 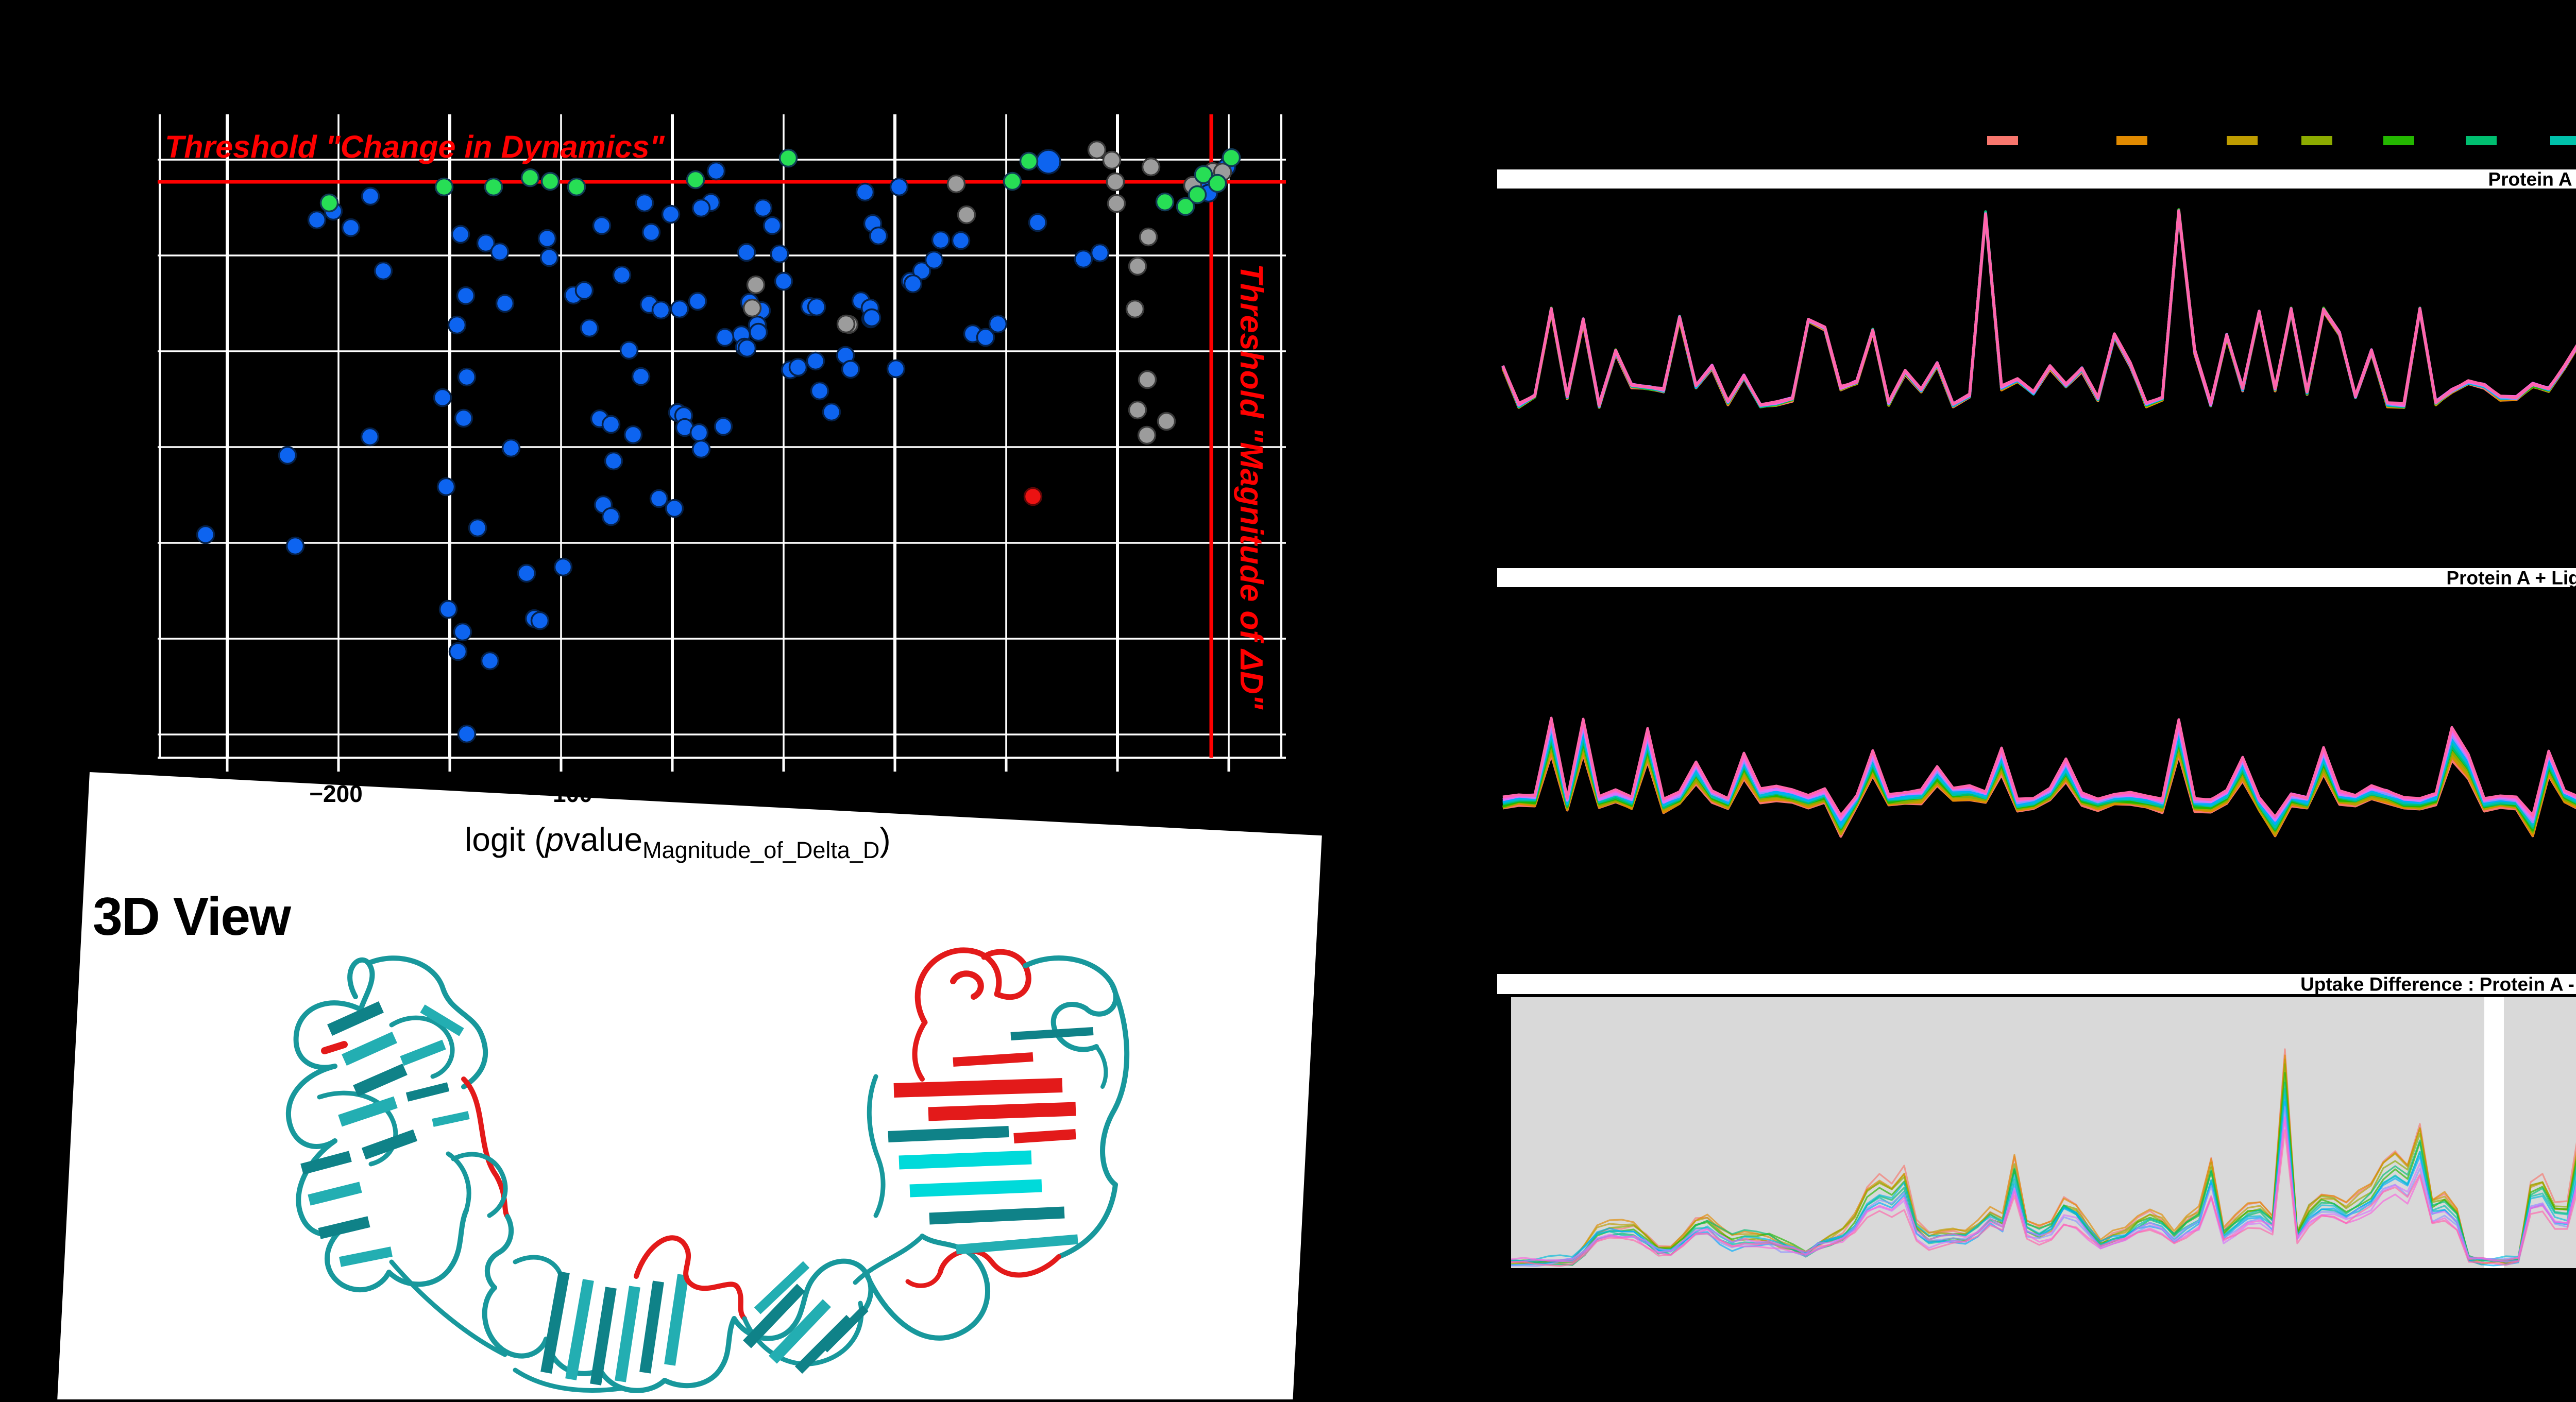 What do you see at coordinates (415, 146) in the screenshot?
I see `svg-text: Threshold "Change in Dynamics"` at bounding box center [415, 146].